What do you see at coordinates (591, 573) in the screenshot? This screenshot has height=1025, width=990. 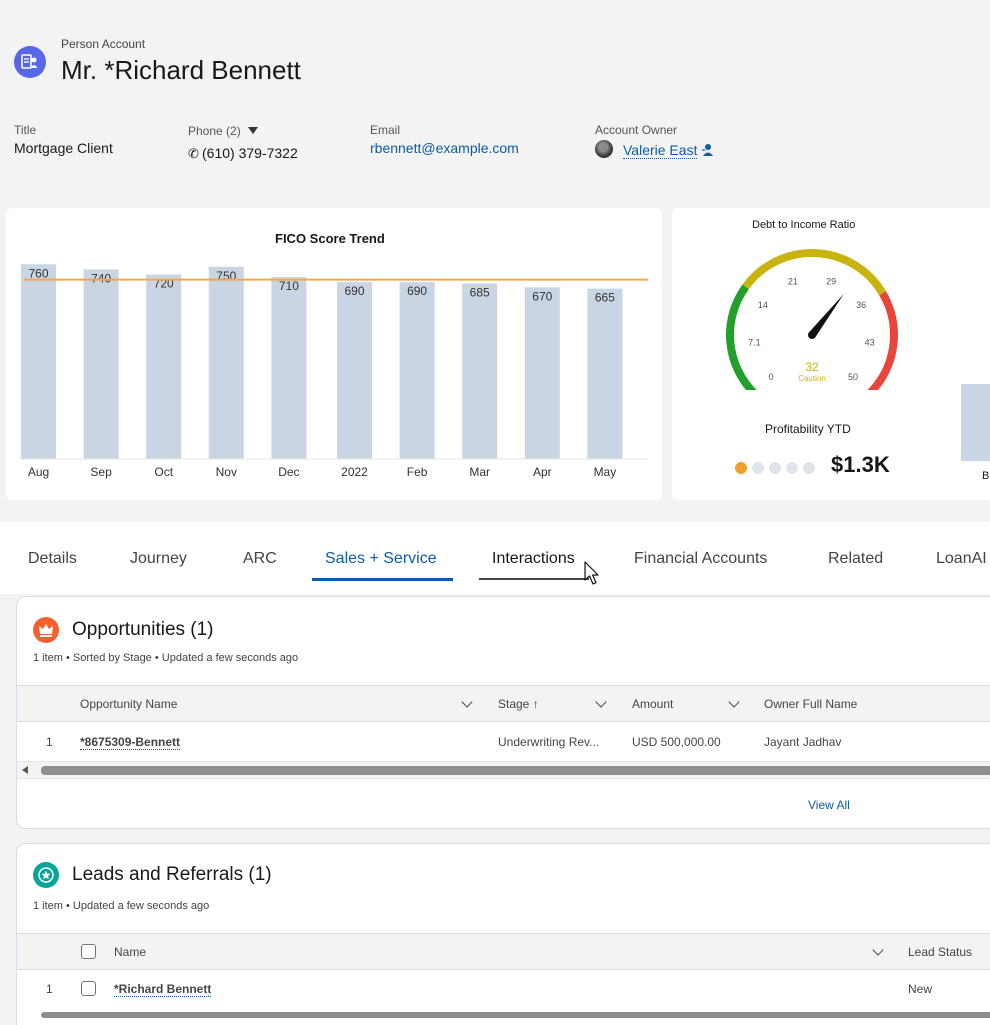 I see `mouse-cursor-icon` at bounding box center [591, 573].